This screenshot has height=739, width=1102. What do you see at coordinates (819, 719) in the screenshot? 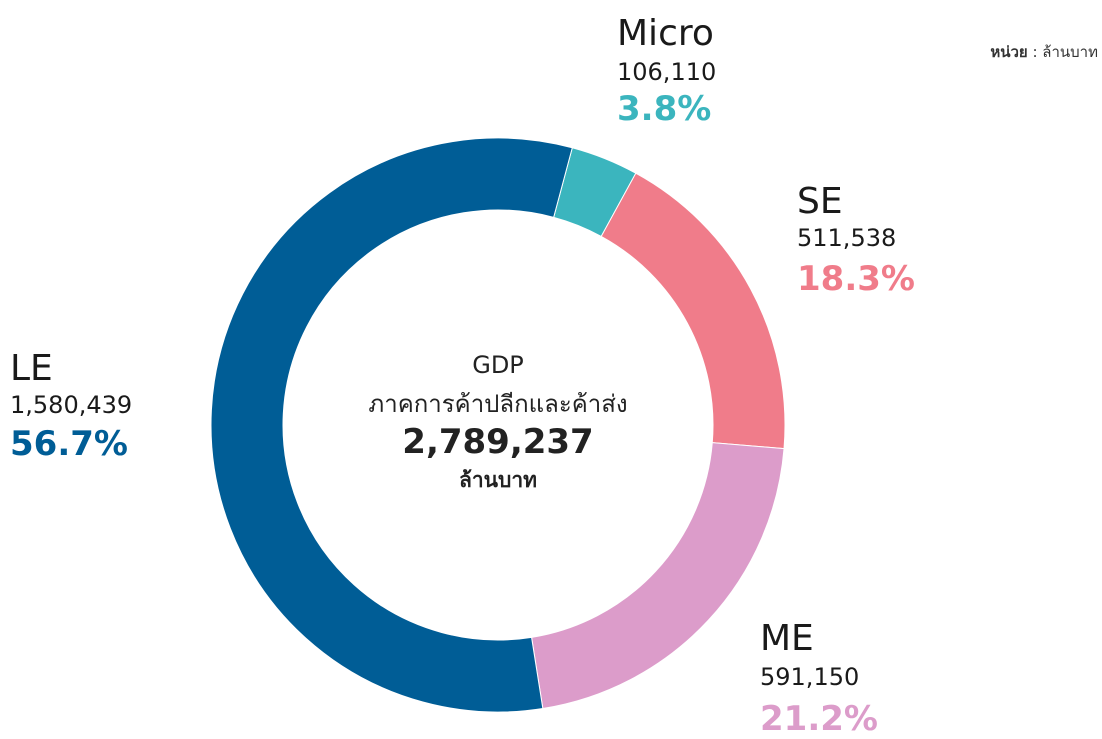
I see `percent-label: 21.2%` at bounding box center [819, 719].